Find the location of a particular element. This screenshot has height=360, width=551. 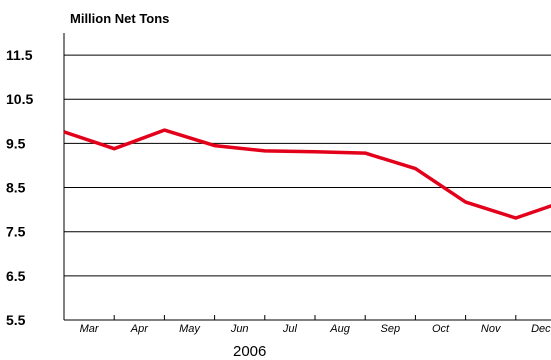

x-tick-label: Oct is located at coordinates (441, 329).